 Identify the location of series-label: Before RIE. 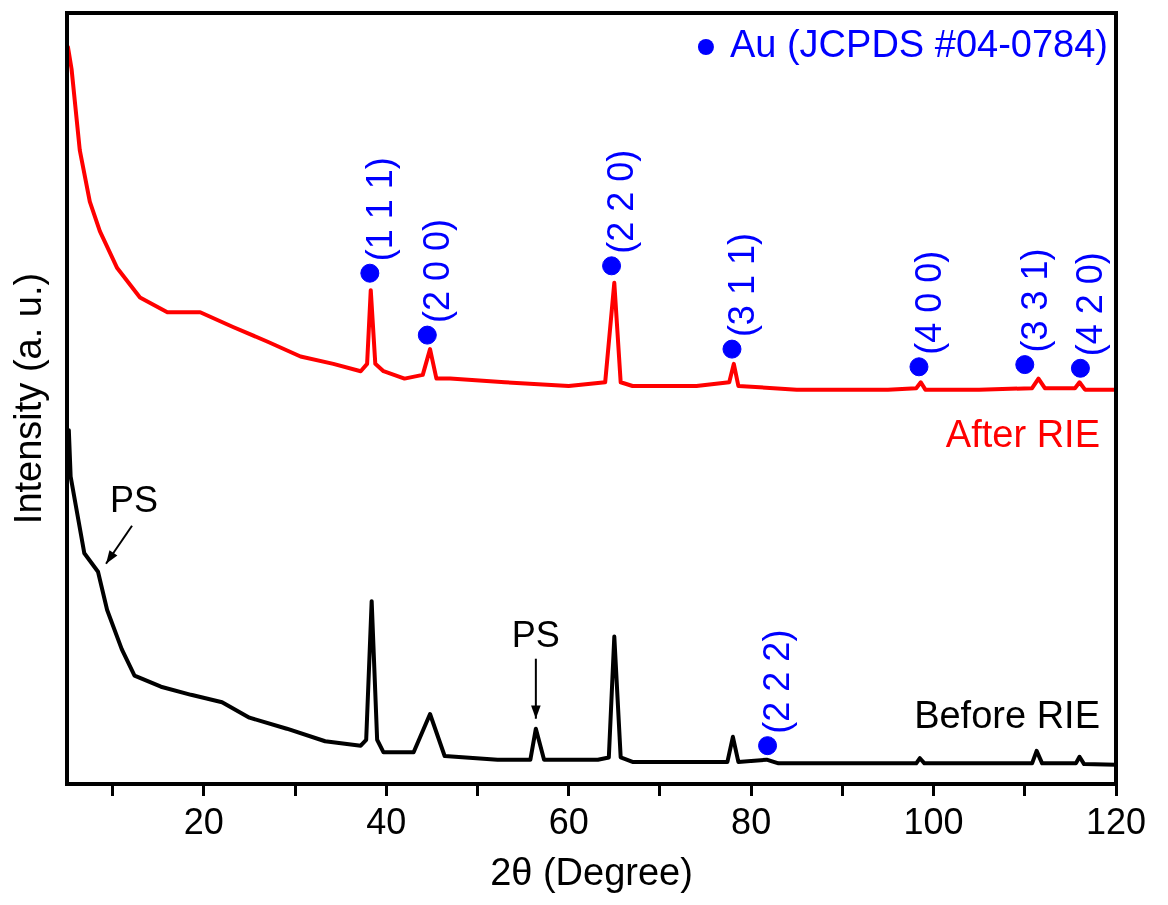
(1007, 715).